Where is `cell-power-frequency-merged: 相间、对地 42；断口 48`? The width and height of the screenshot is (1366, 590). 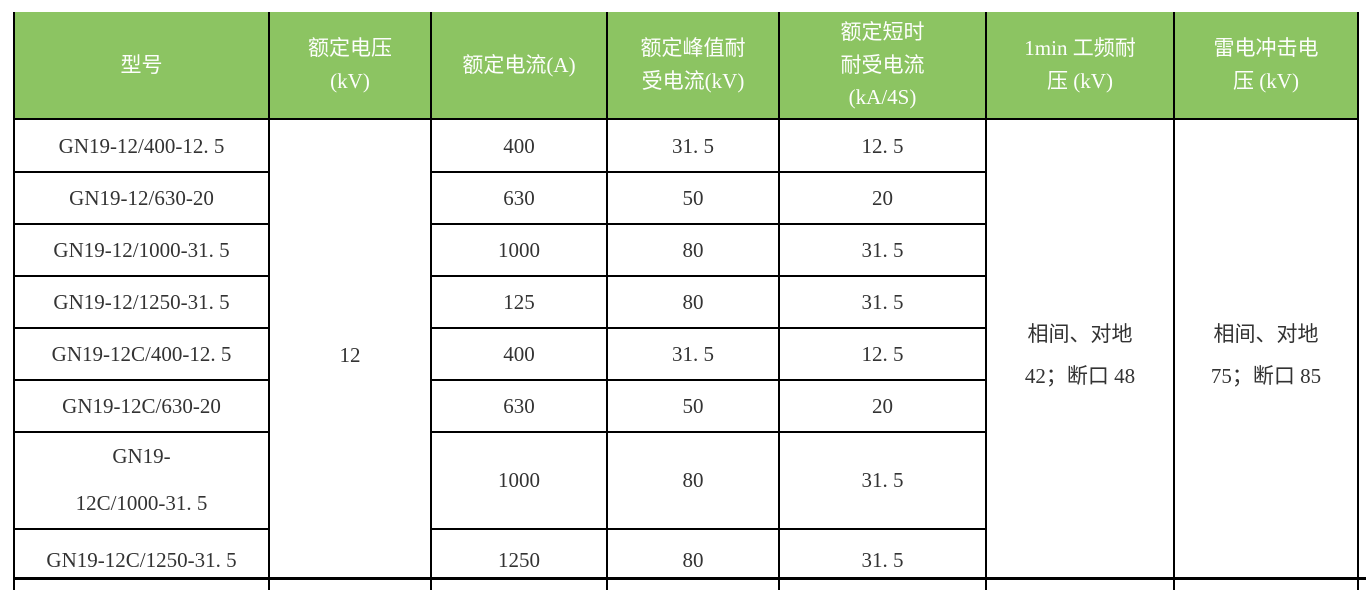
cell-power-frequency-merged: 相间、对地 42；断口 48 is located at coordinates (1080, 354).